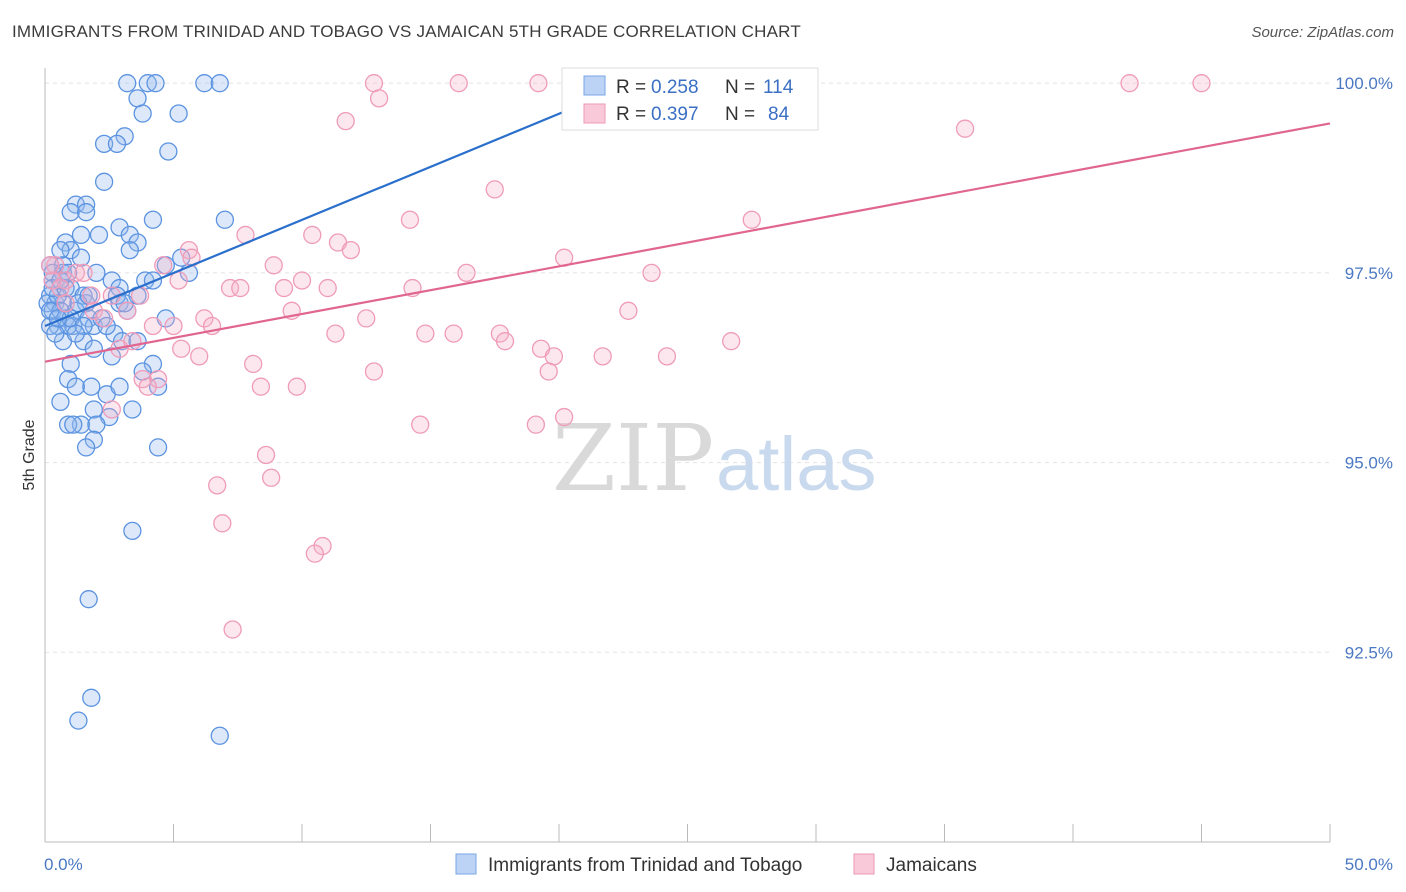  I want to click on series-legend-label-jamaicans: Jamaicans, so click(931, 865).